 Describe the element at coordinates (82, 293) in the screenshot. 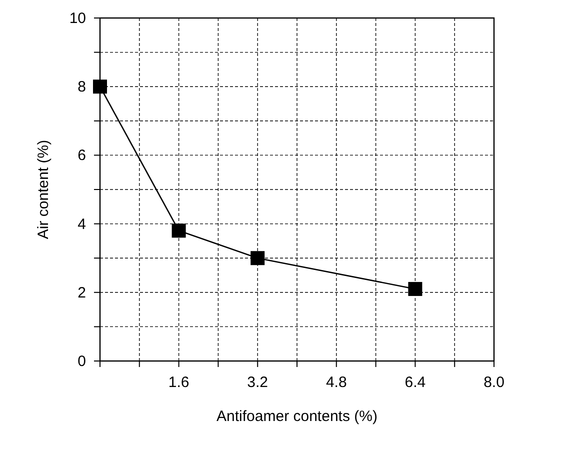

I see `y-tick-label: 2` at that location.